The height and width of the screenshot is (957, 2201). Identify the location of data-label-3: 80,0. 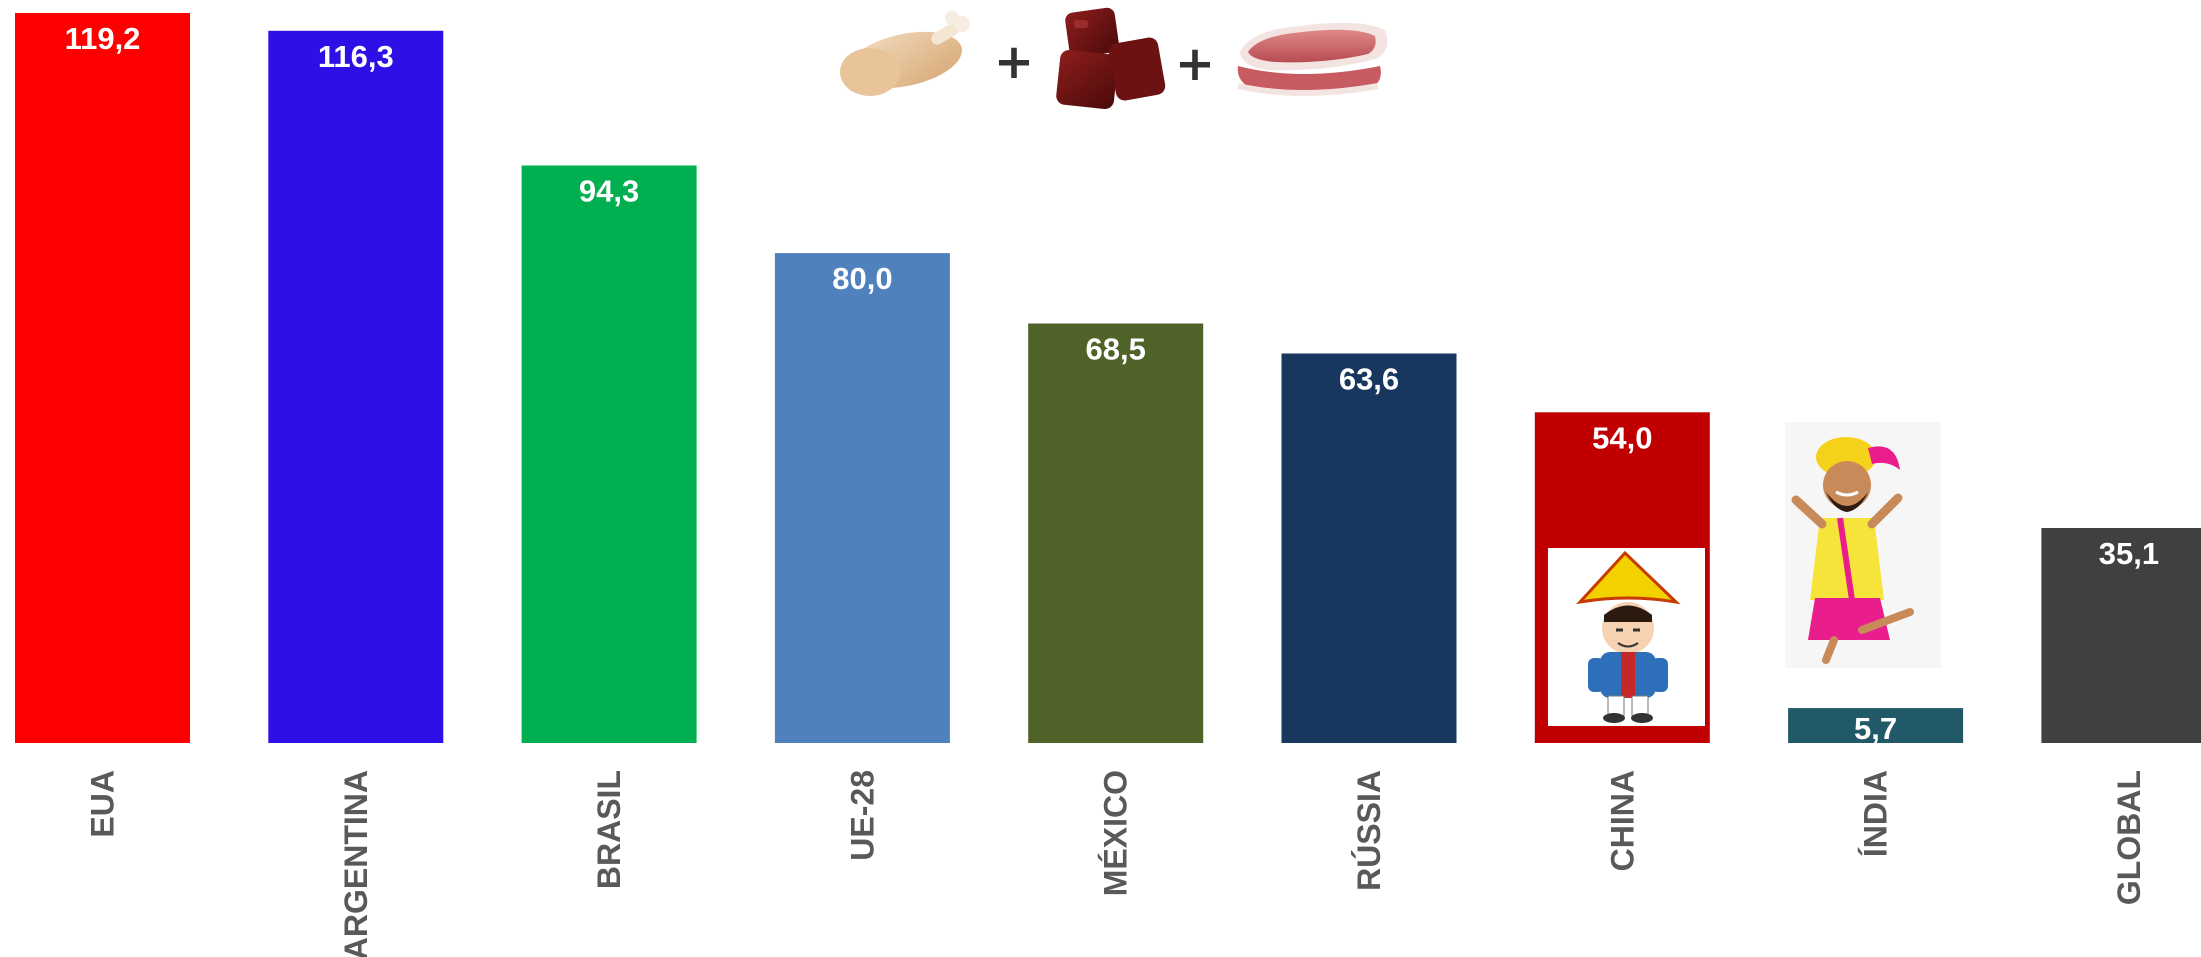
(862, 278).